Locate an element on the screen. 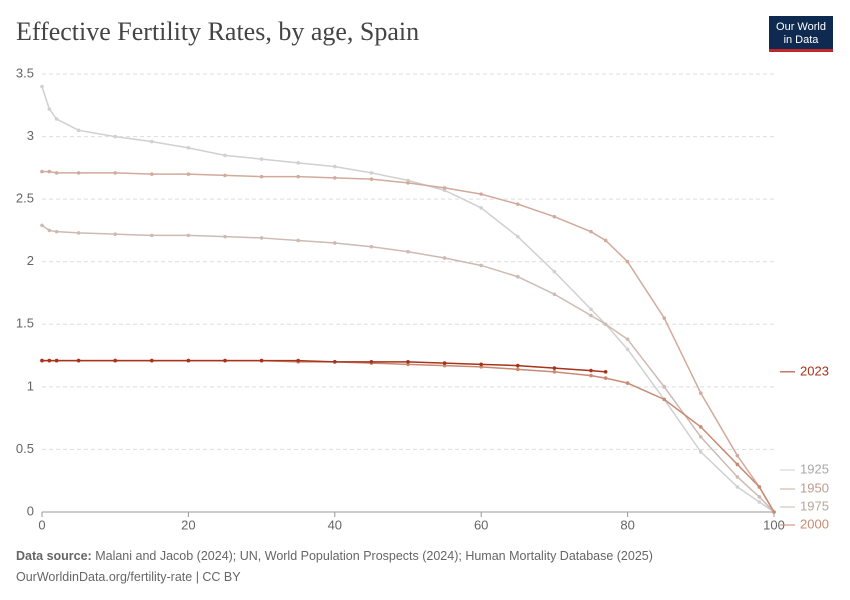 The height and width of the screenshot is (600, 850). source-label: Data source: is located at coordinates (54, 556).